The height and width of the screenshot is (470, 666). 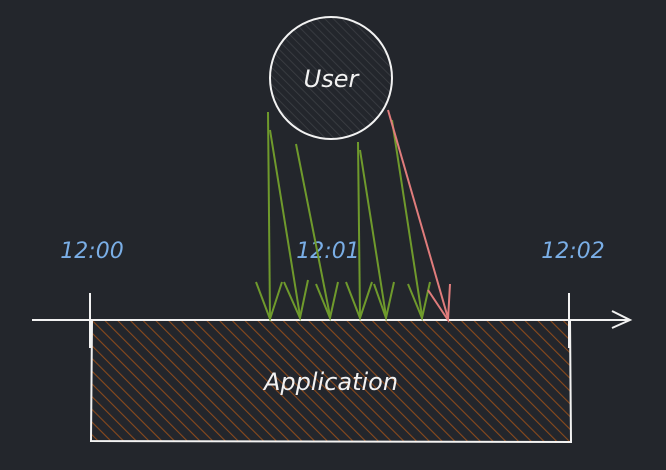 What do you see at coordinates (572, 251) in the screenshot?
I see `time-label-12-02: 12:02` at bounding box center [572, 251].